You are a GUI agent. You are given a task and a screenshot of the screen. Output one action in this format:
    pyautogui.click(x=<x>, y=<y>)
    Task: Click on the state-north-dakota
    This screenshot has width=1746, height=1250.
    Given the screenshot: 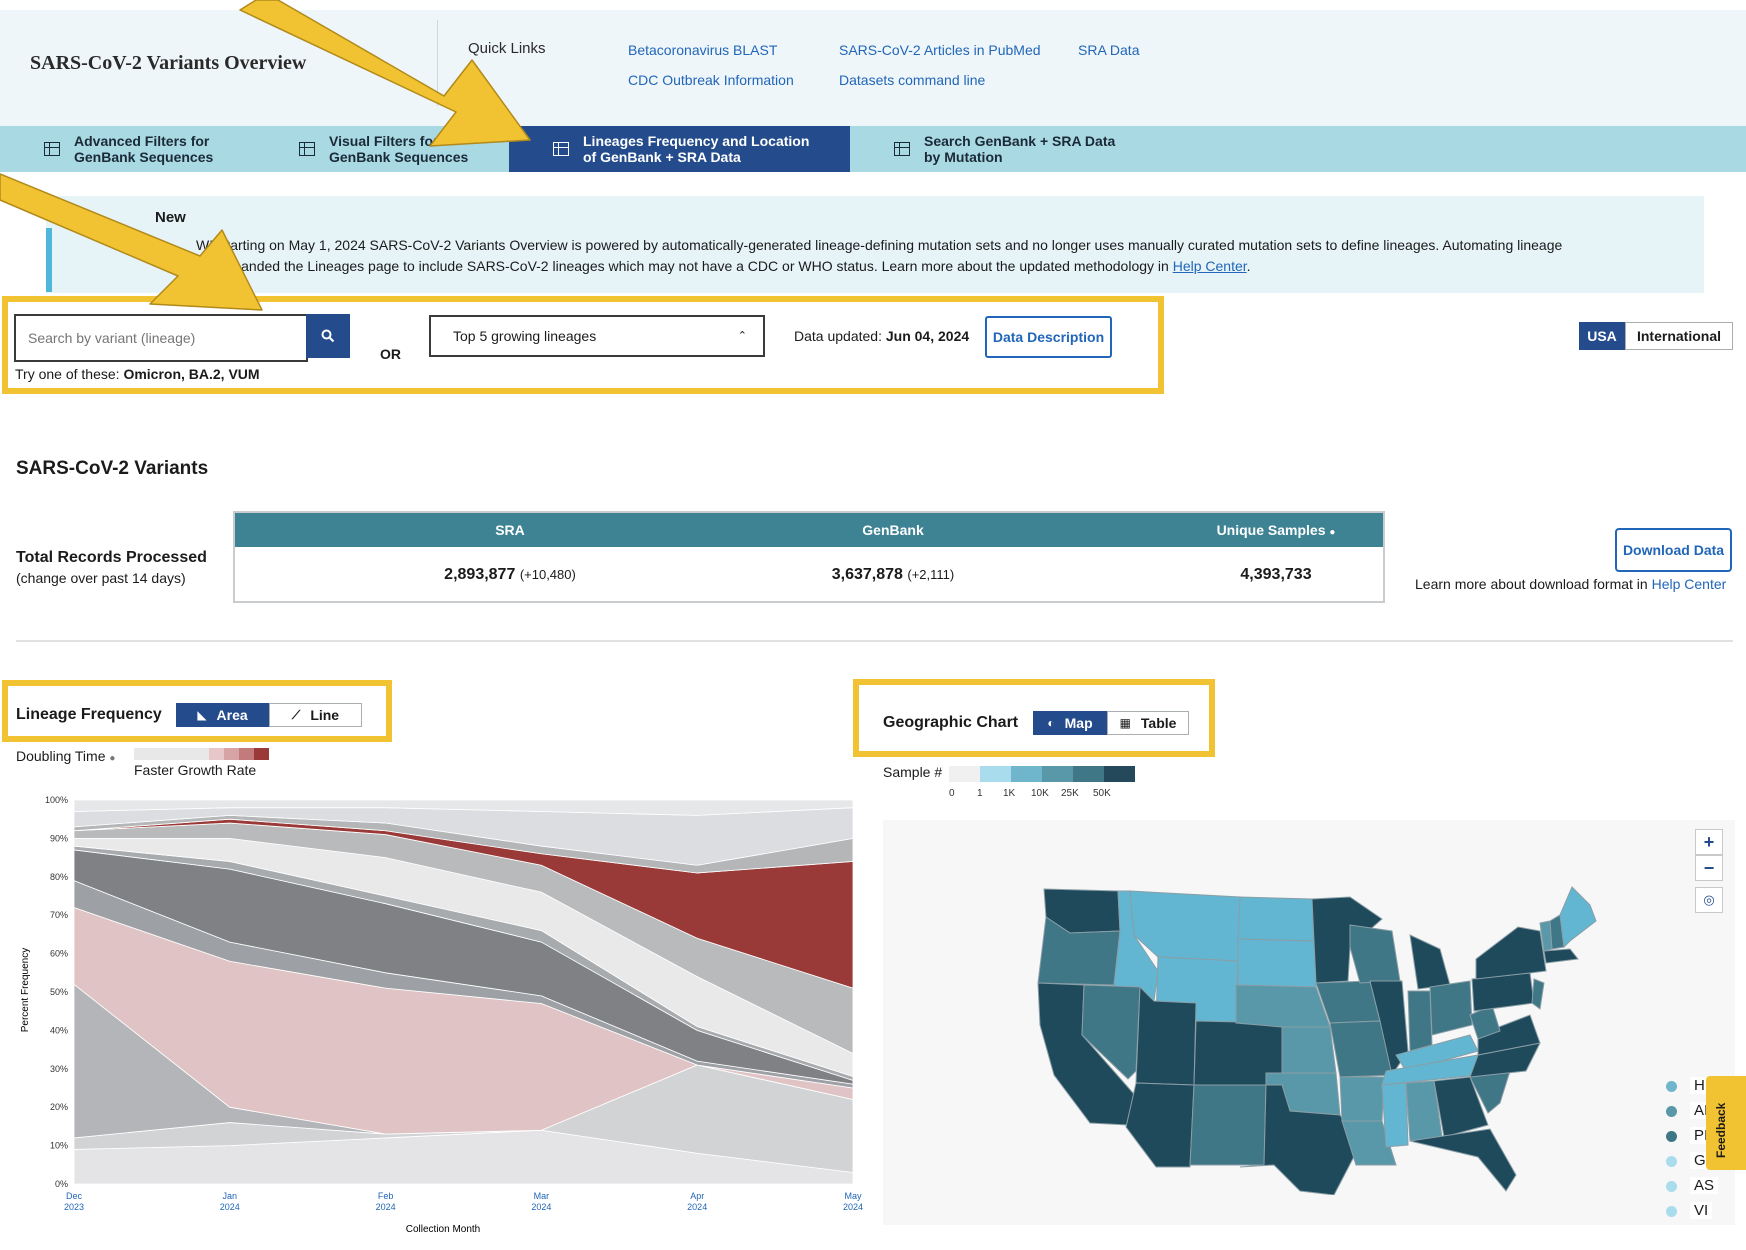 What is the action you would take?
    pyautogui.click(x=1276, y=919)
    